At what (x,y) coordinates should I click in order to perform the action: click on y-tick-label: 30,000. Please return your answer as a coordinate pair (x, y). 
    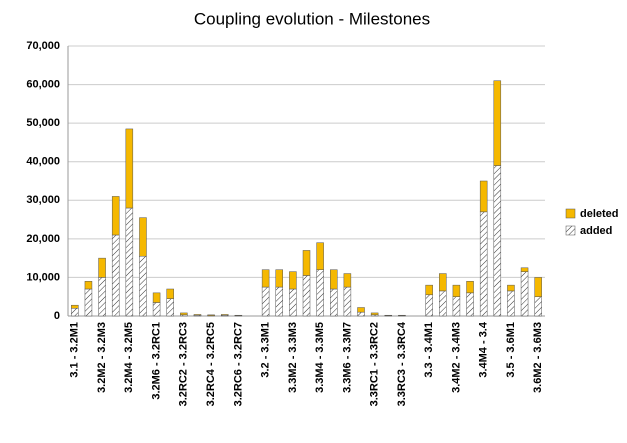
    Looking at the image, I should click on (43, 200).